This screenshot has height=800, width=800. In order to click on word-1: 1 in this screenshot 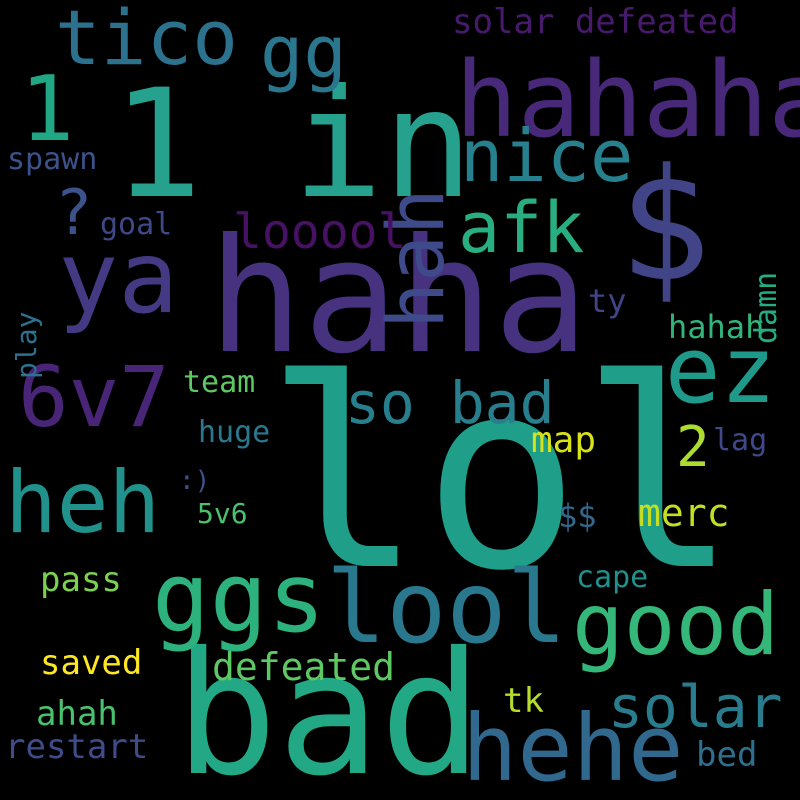, I will do `click(47, 109)`.